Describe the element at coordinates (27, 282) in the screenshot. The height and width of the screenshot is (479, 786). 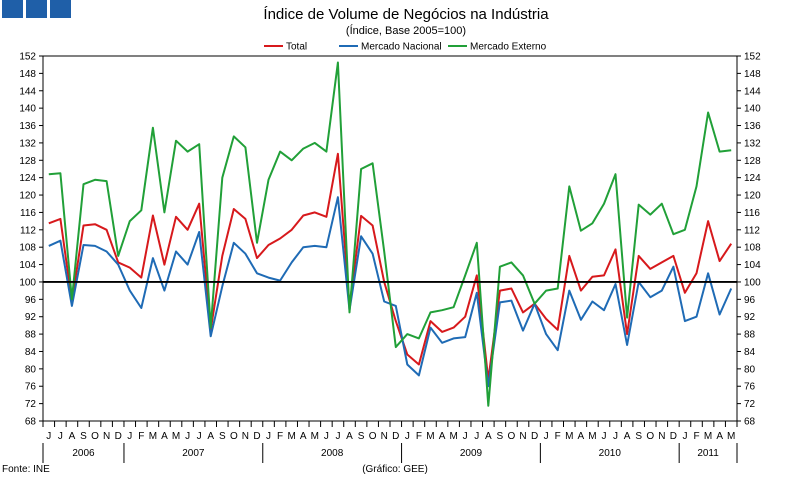
I see `y-tick-label-left: 100` at that location.